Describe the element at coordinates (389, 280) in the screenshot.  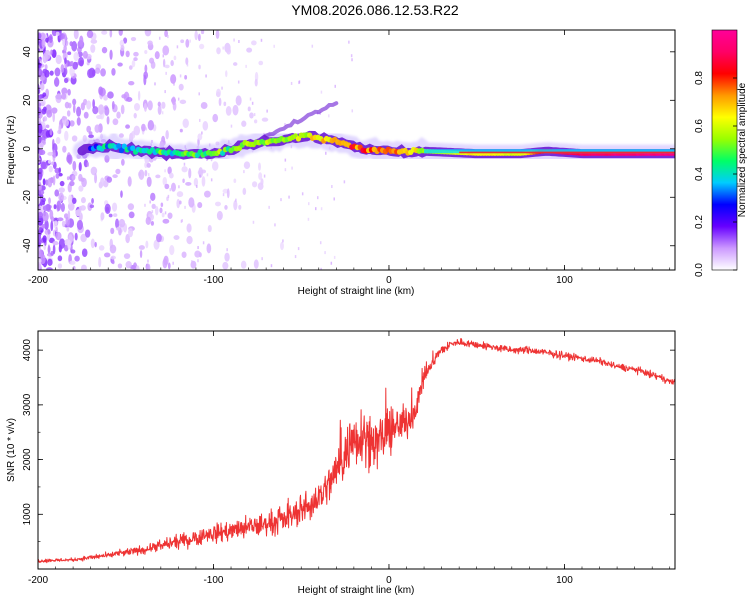
I see `spectrogram-x-tick-label: 0` at that location.